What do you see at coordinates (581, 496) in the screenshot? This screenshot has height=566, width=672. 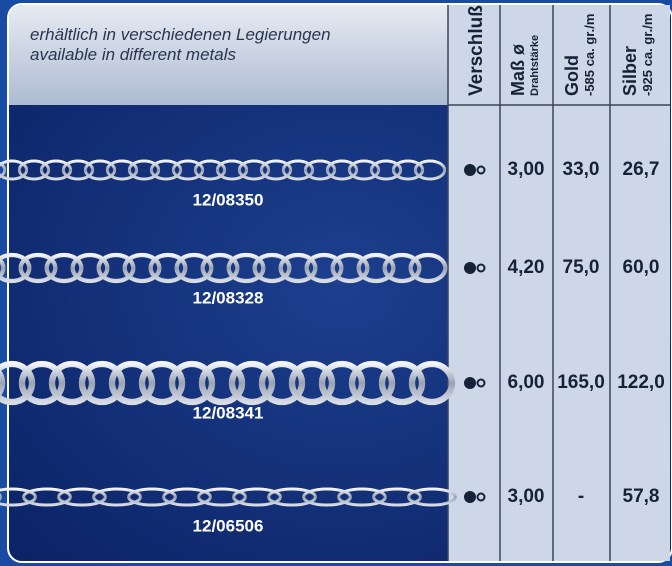 I see `gold-weight: -` at bounding box center [581, 496].